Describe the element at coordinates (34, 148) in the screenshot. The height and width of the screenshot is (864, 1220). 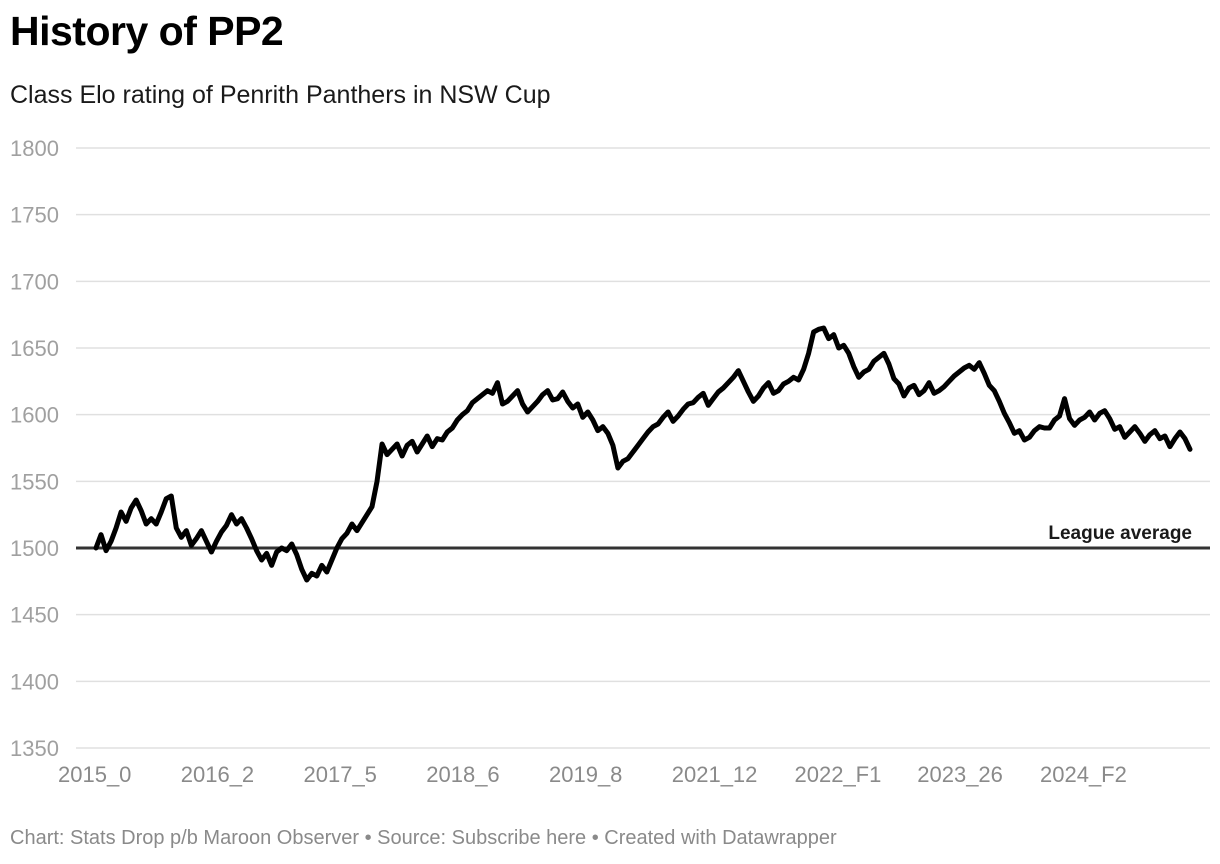
I see `y-tick-label-1800: 1800` at that location.